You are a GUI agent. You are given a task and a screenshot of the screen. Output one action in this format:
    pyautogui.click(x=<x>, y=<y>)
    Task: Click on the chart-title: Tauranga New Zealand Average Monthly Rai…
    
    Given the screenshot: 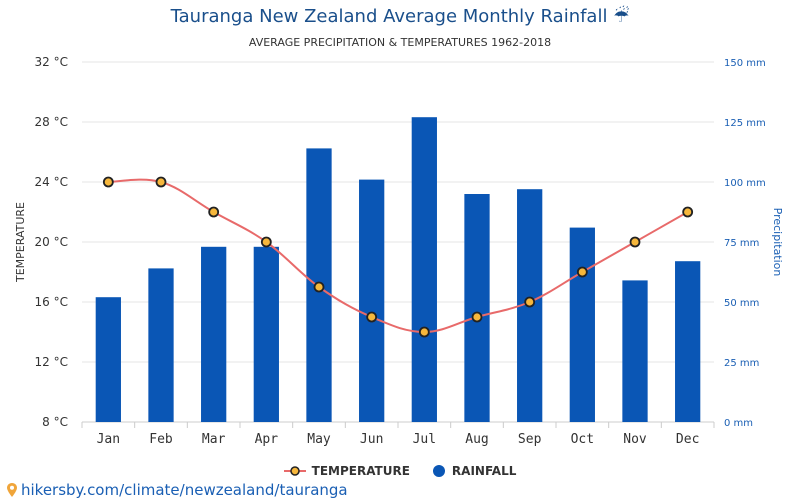 What is the action you would take?
    pyautogui.click(x=400, y=16)
    